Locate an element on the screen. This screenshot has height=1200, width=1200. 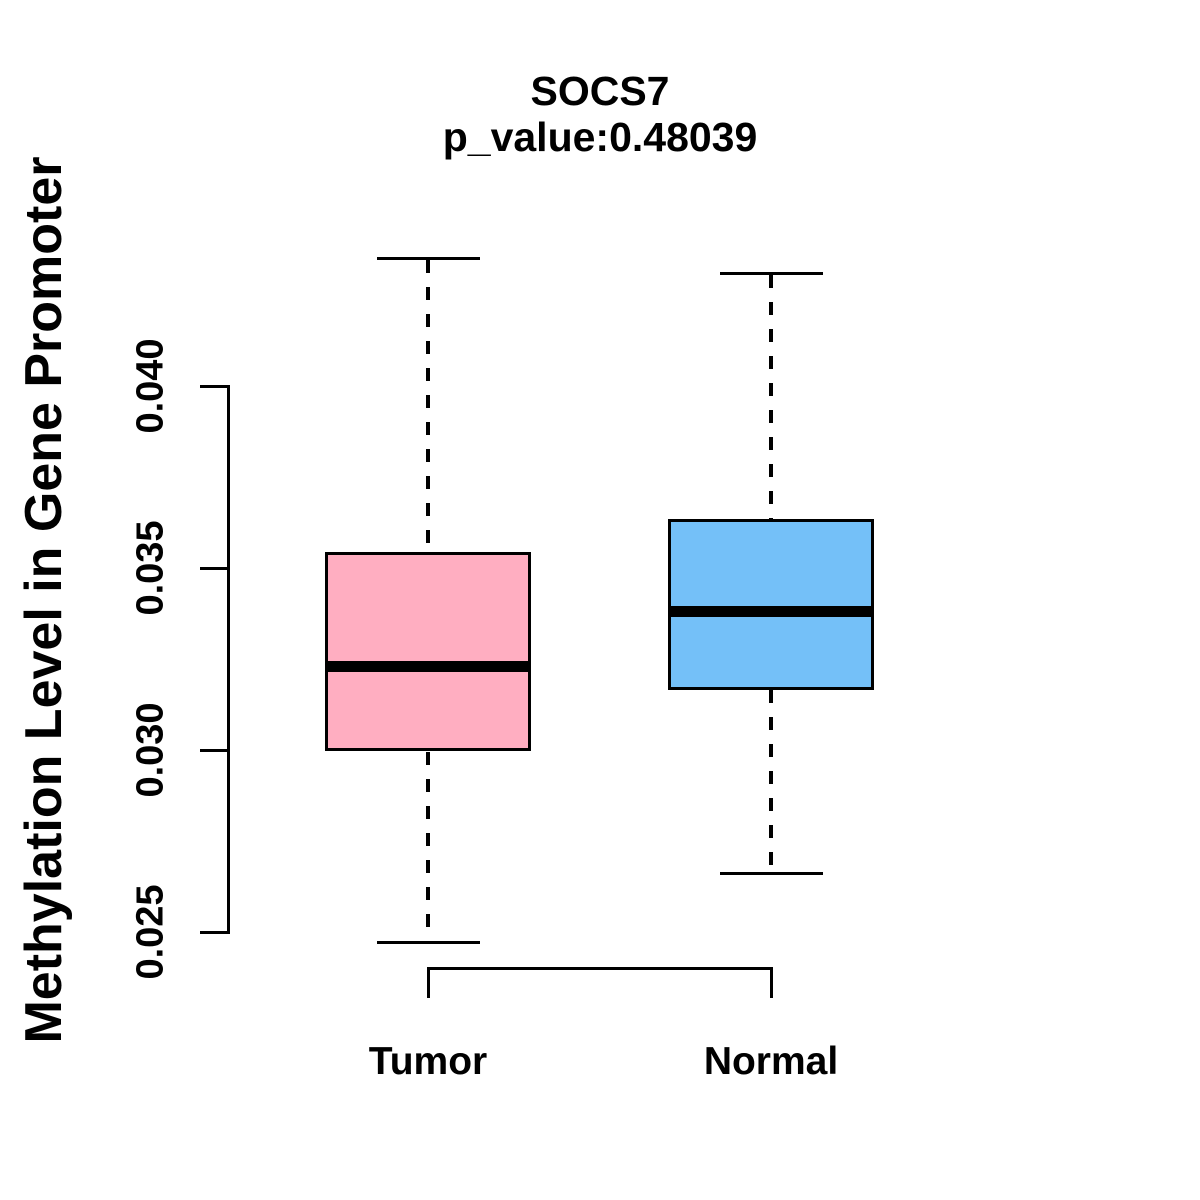
box-normal is located at coordinates (771, 604).